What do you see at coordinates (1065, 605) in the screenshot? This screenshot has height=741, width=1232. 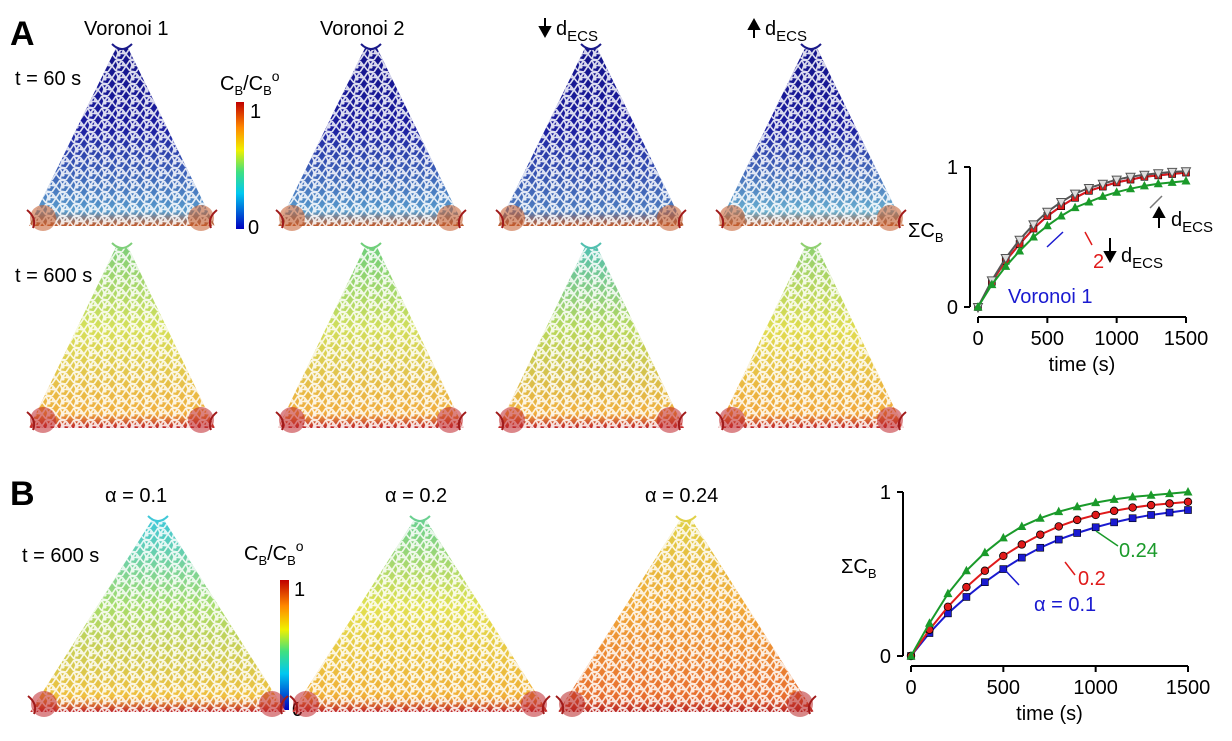 I see `annotation-alpha-01: α = 0.1` at bounding box center [1065, 605].